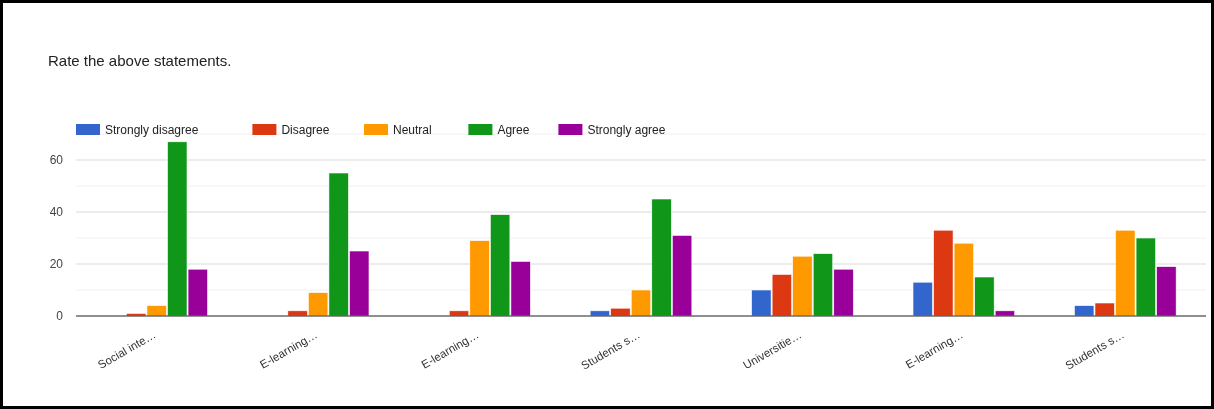 The height and width of the screenshot is (409, 1214). What do you see at coordinates (152, 130) in the screenshot?
I see `legend-label: Strongly disagree` at bounding box center [152, 130].